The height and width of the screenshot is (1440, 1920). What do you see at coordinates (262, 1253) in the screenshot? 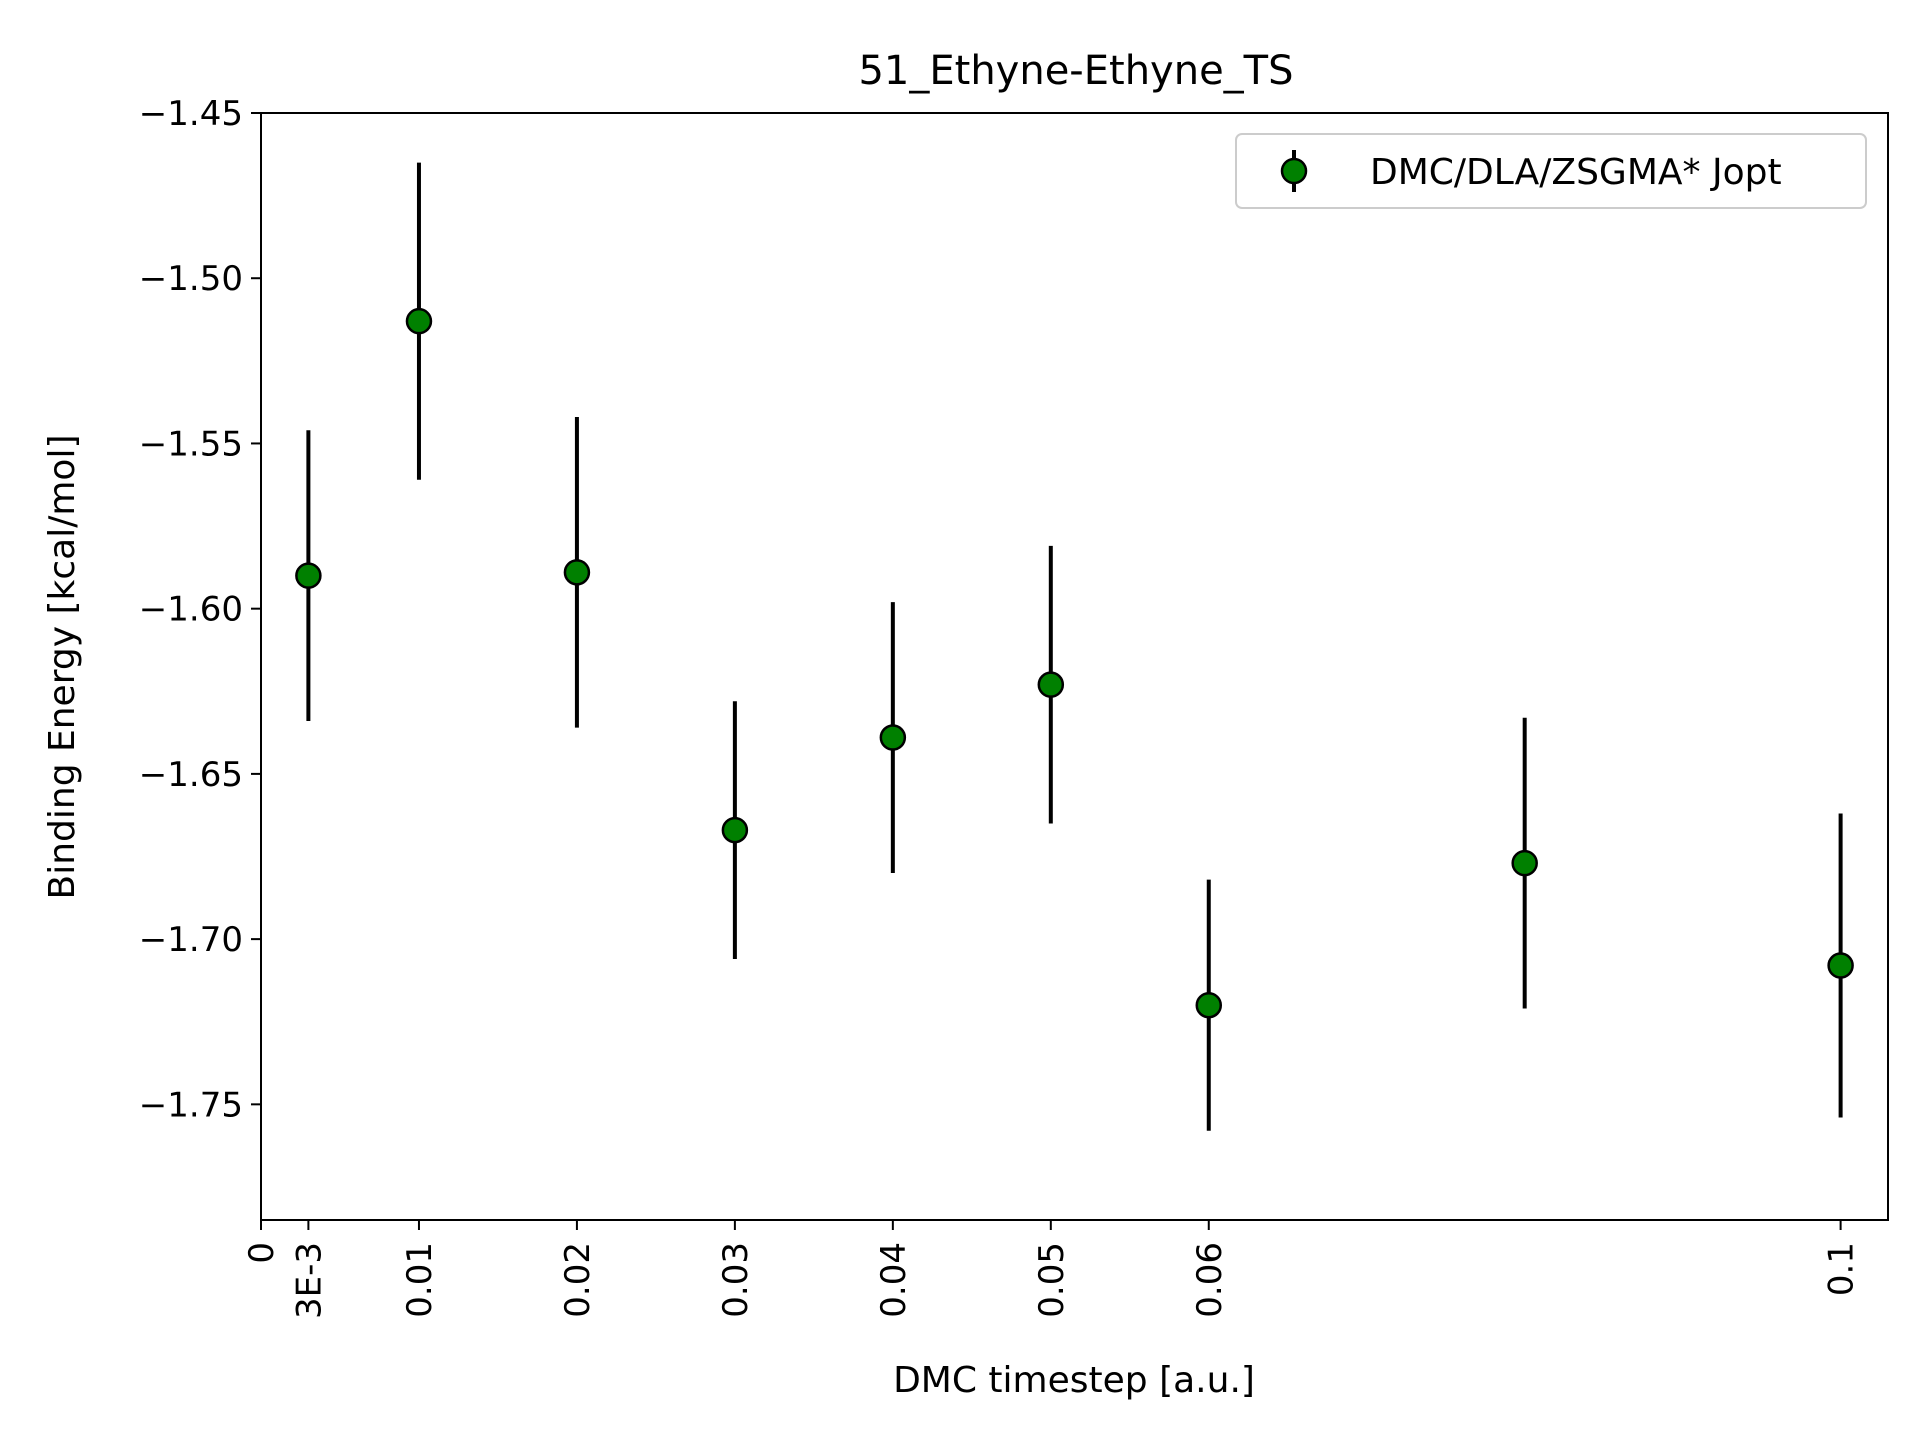
I see `x-tick-label: 0` at bounding box center [262, 1253].